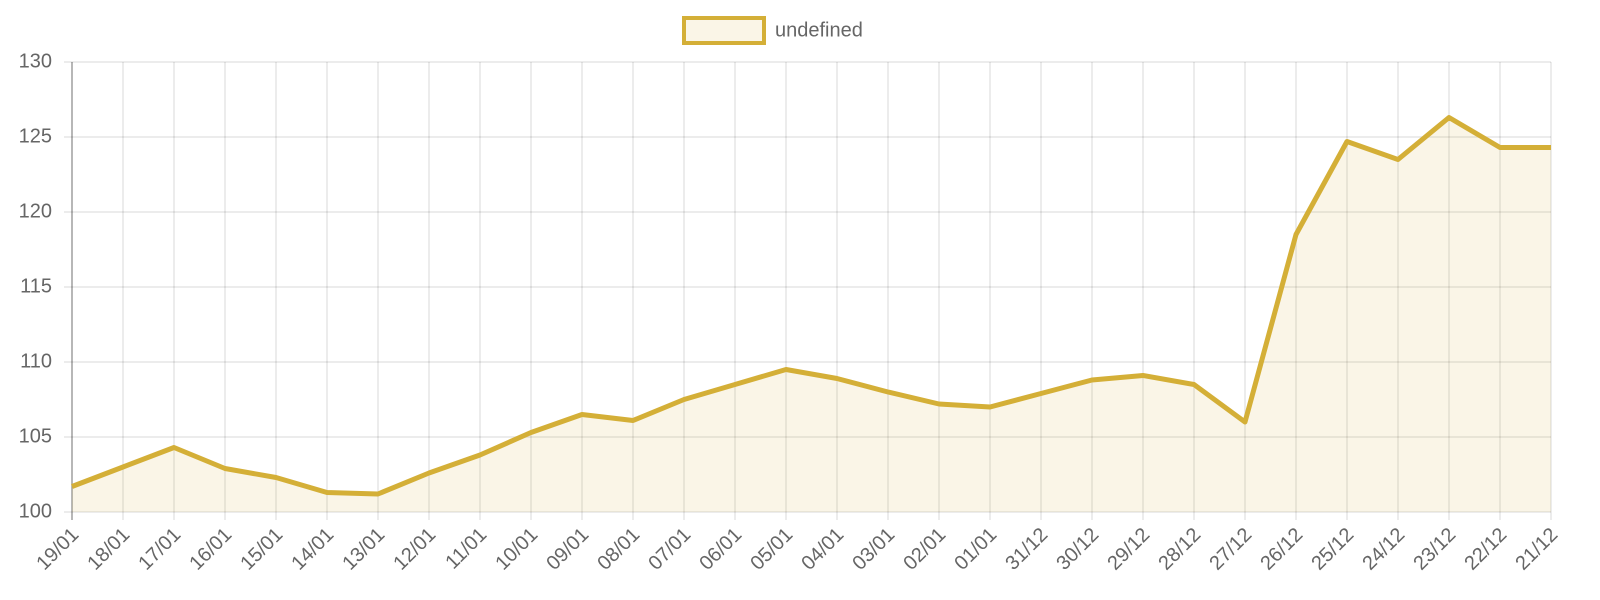  I want to click on x-tick-label: 24/12, so click(1383, 549).